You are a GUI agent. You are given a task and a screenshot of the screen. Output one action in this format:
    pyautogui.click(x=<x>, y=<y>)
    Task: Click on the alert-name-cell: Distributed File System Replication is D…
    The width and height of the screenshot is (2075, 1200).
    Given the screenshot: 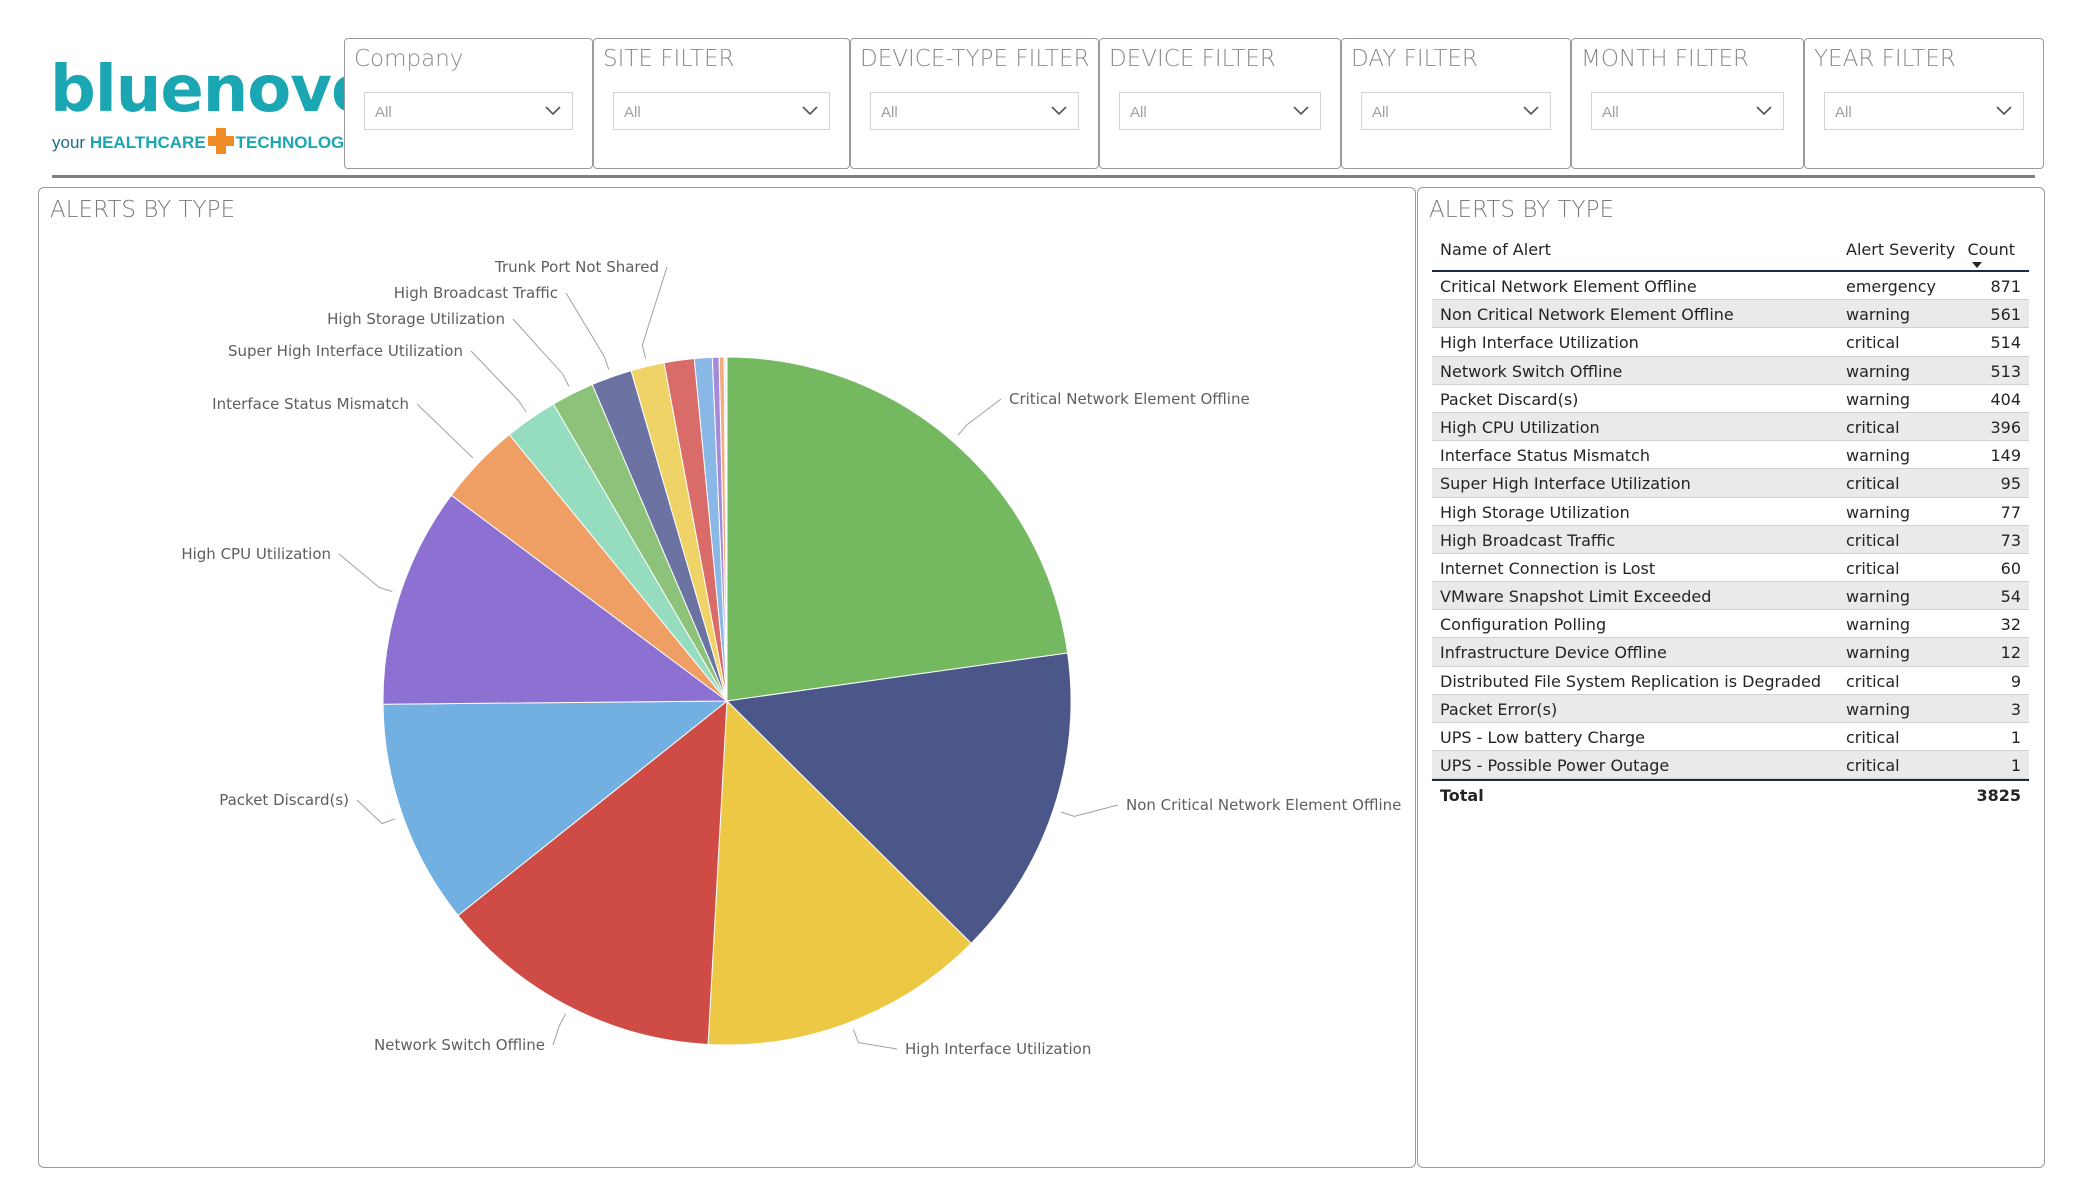 What is the action you would take?
    pyautogui.click(x=1631, y=681)
    